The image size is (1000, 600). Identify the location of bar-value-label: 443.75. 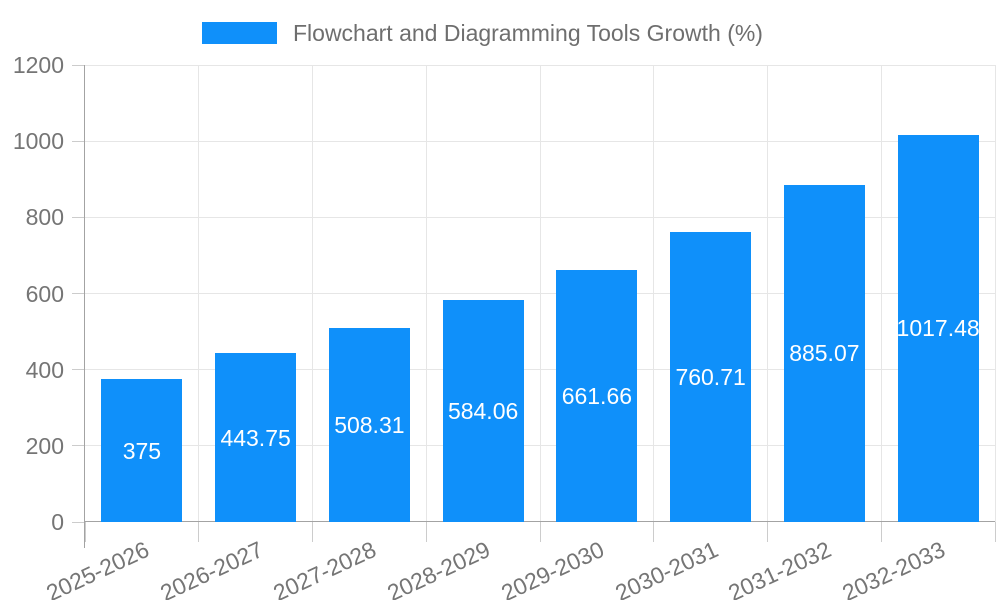
(255, 437).